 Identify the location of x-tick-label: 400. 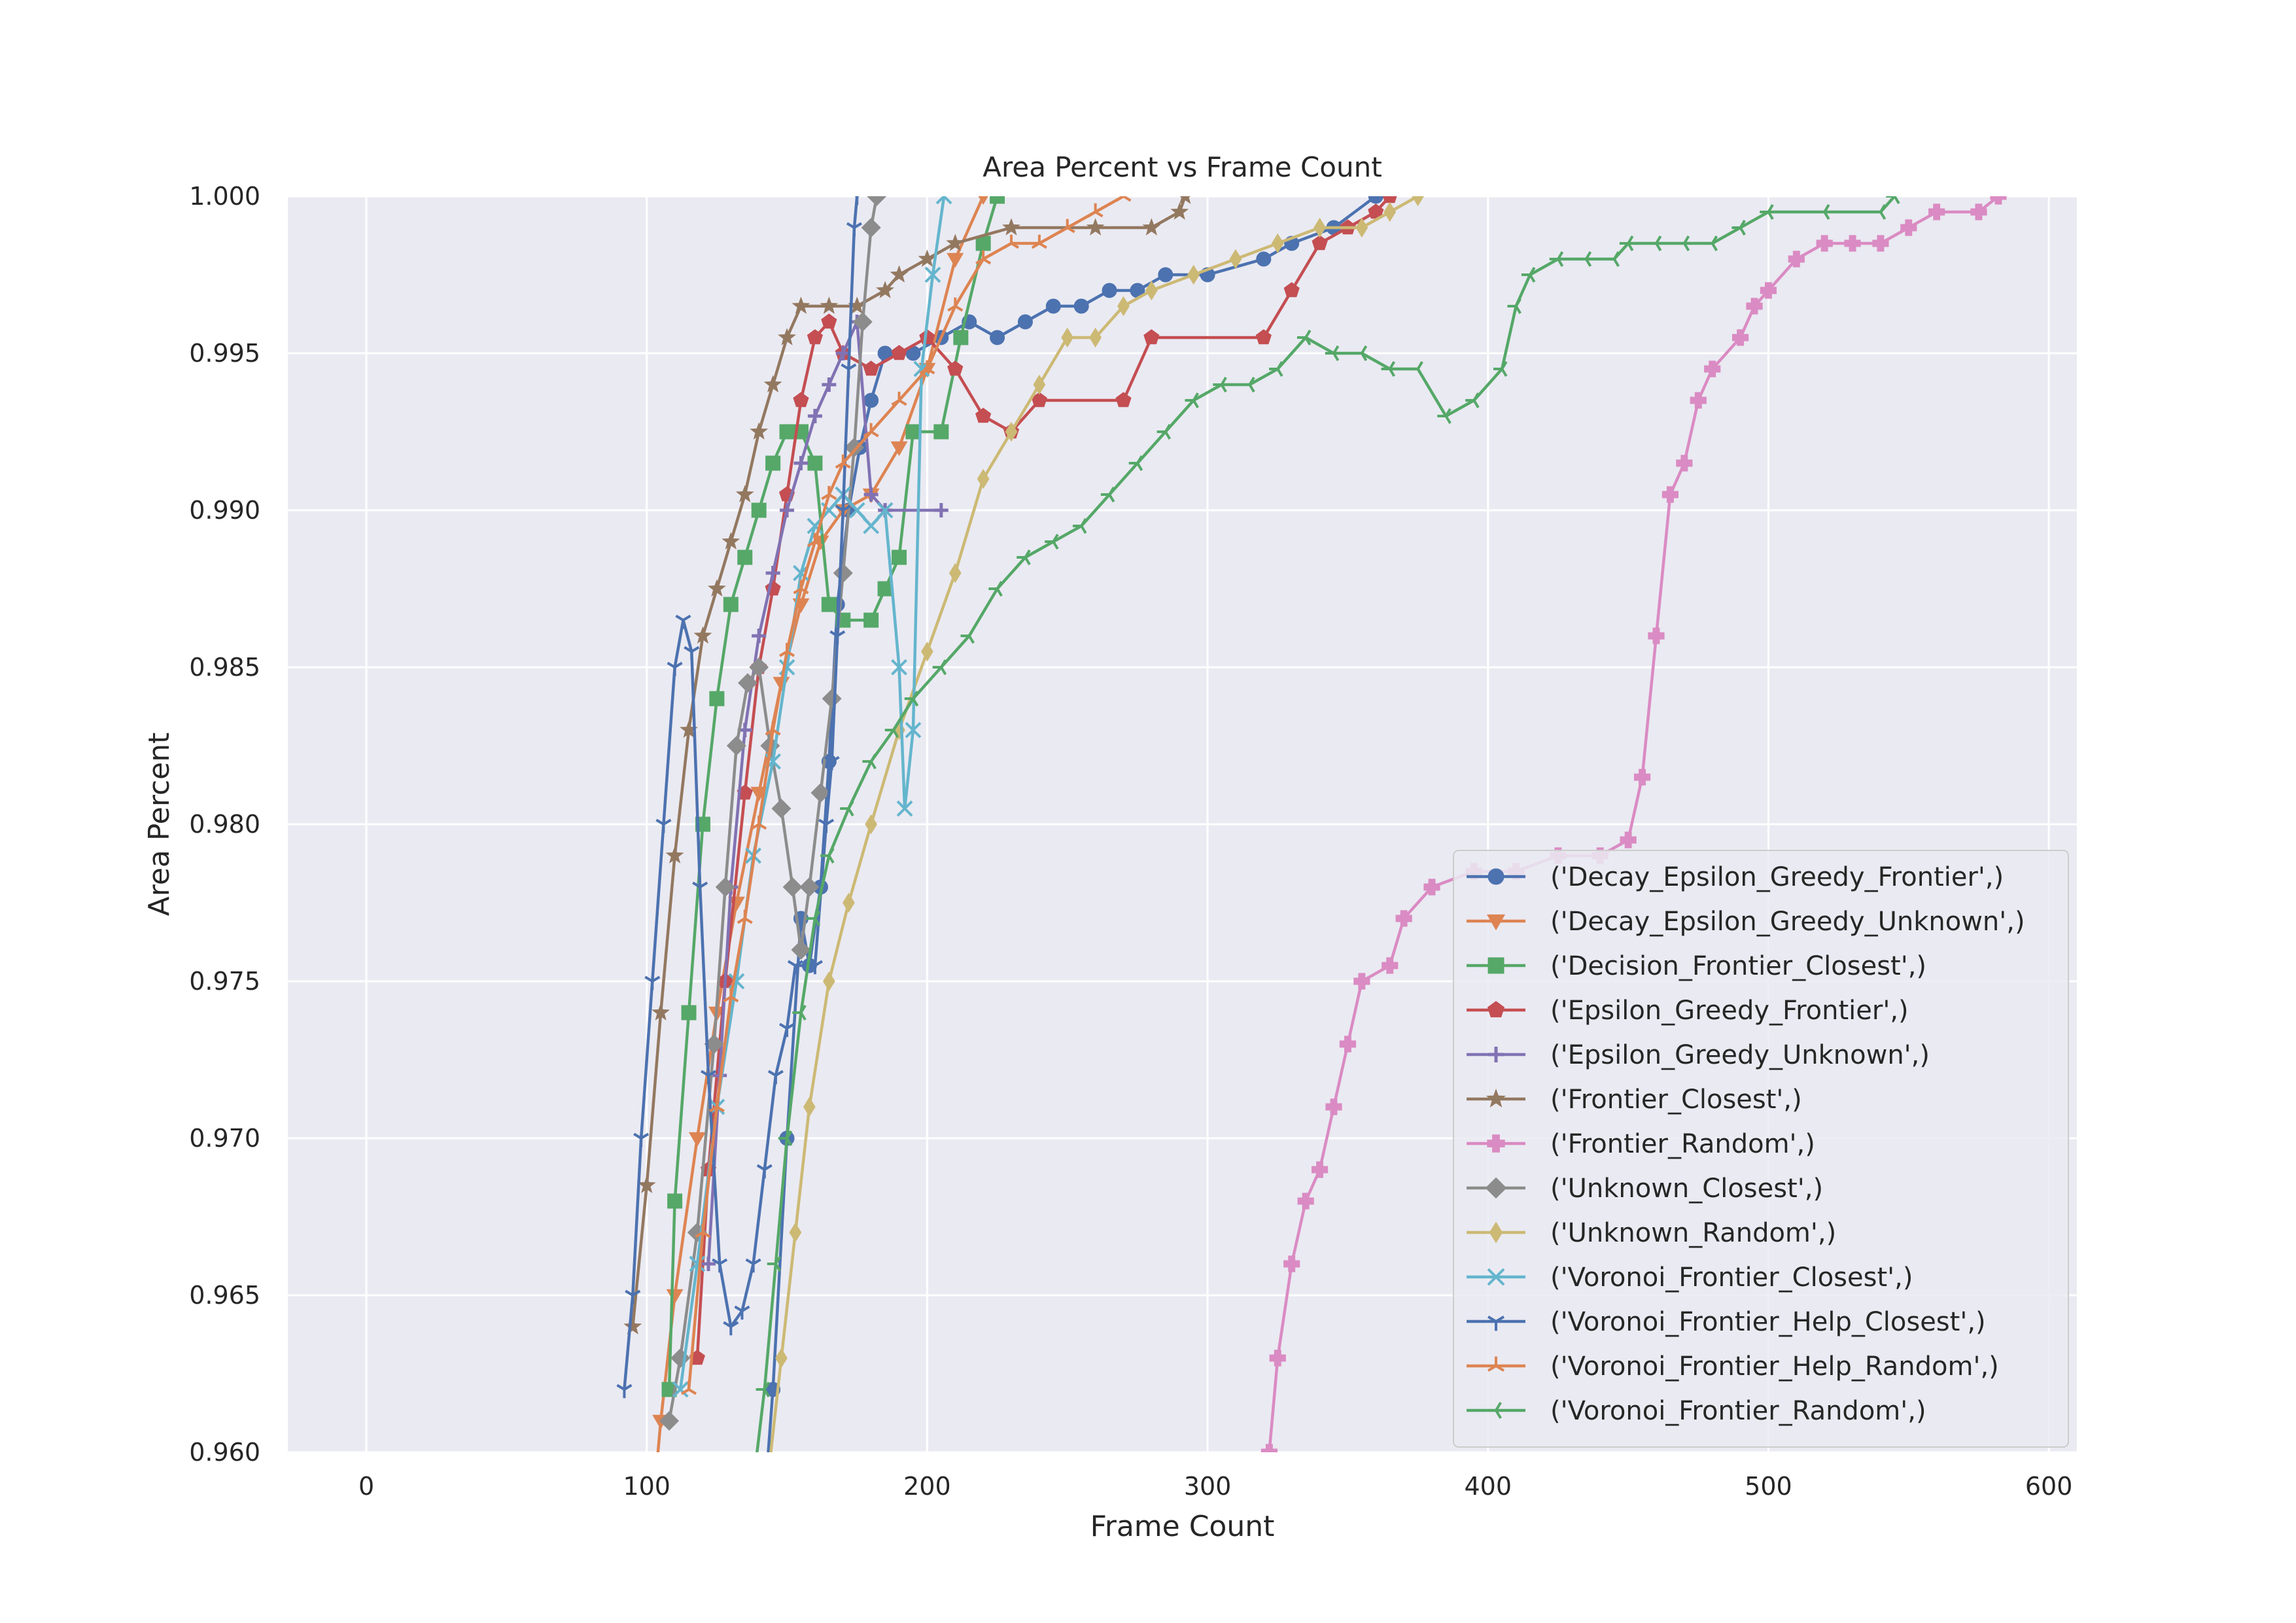
(1488, 1487).